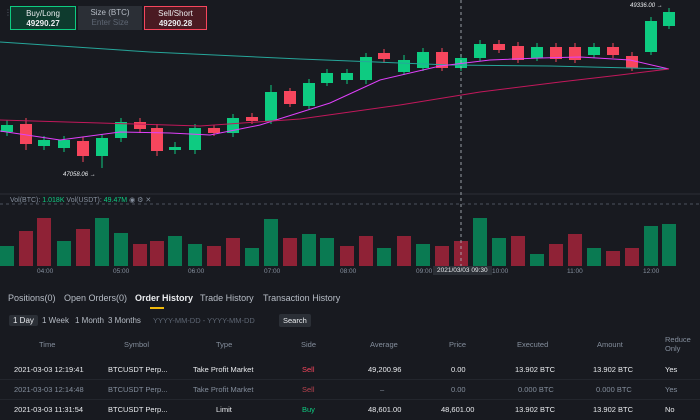 The height and width of the screenshot is (420, 700). I want to click on cell-amount: 0.000 BTC, so click(614, 389).